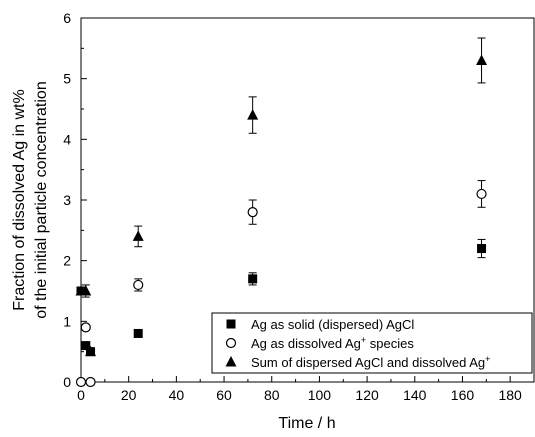 This screenshot has width=535, height=437. I want to click on legend-marker-square, so click(231, 324).